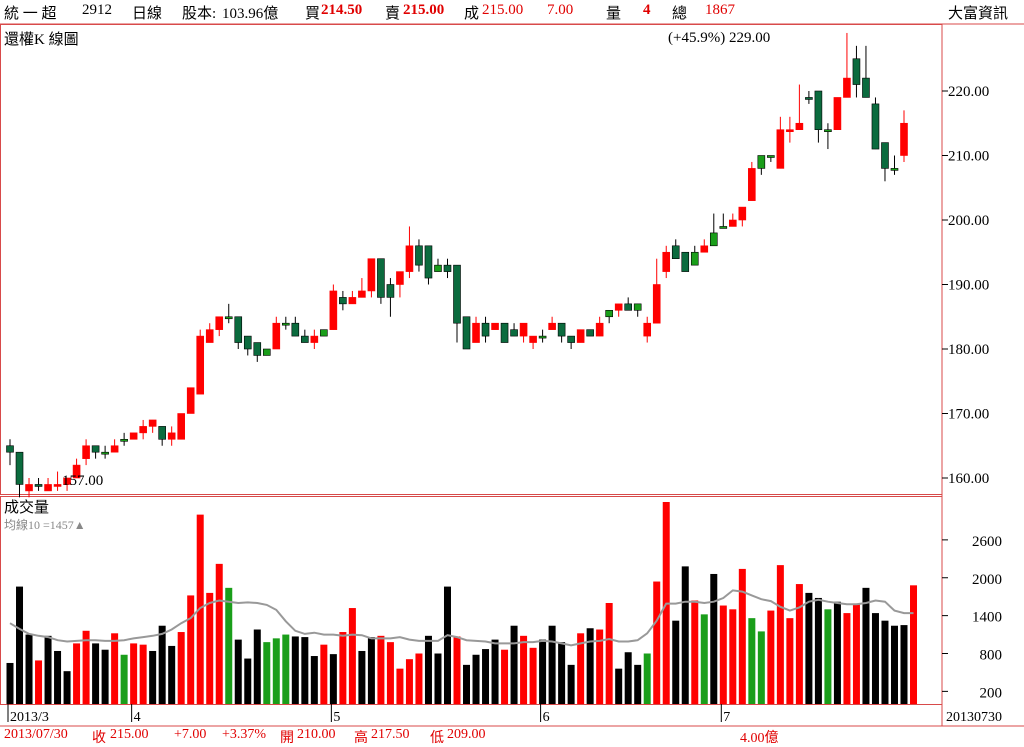 The image size is (1024, 747). What do you see at coordinates (759, 738) in the screenshot?
I see `footer-amount: 4.00億` at bounding box center [759, 738].